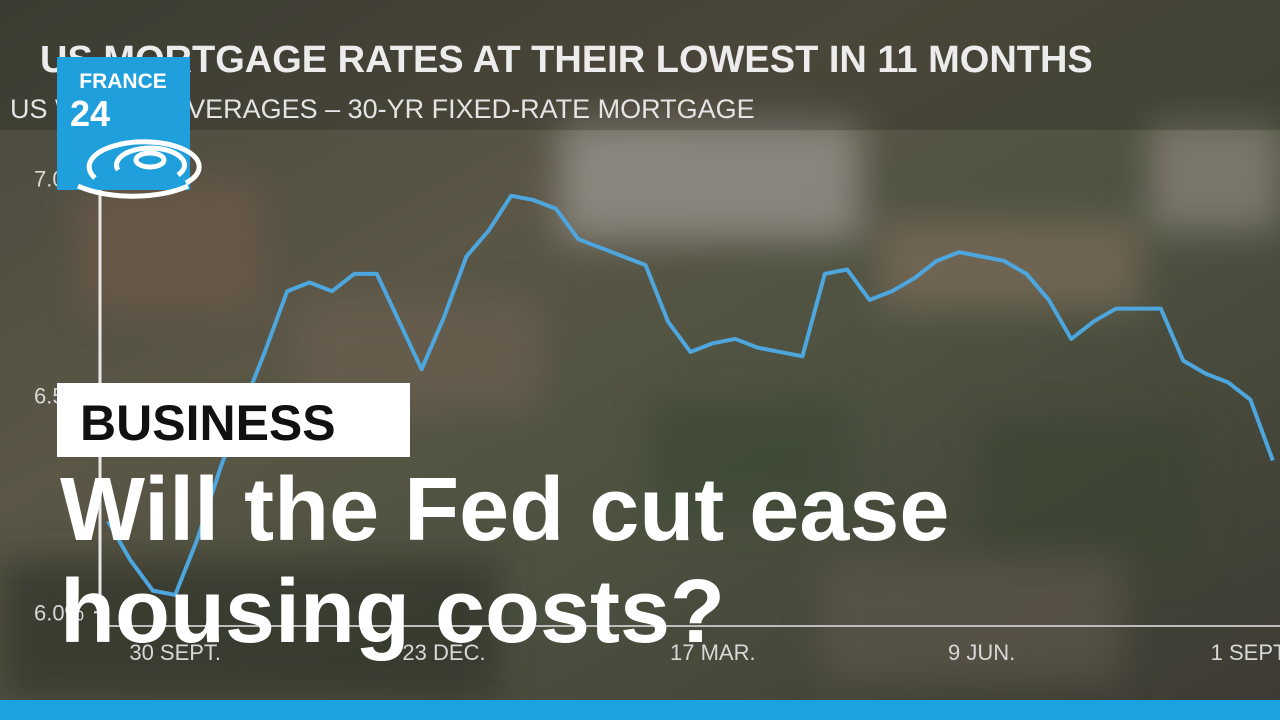  What do you see at coordinates (392, 612) in the screenshot?
I see `headline: housing costs?` at bounding box center [392, 612].